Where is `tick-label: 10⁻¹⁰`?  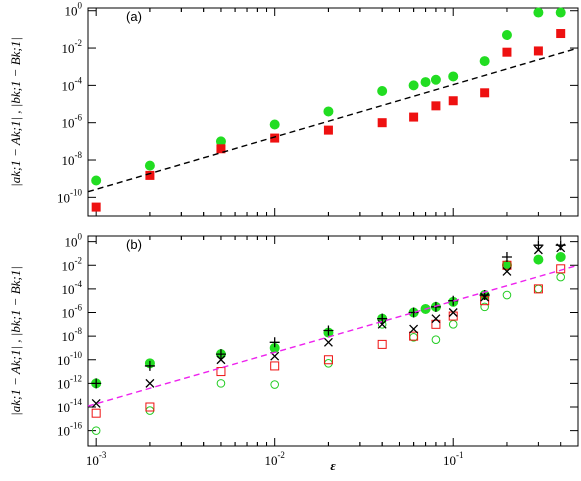 tick-label: 10⁻¹⁰ is located at coordinates (69, 359).